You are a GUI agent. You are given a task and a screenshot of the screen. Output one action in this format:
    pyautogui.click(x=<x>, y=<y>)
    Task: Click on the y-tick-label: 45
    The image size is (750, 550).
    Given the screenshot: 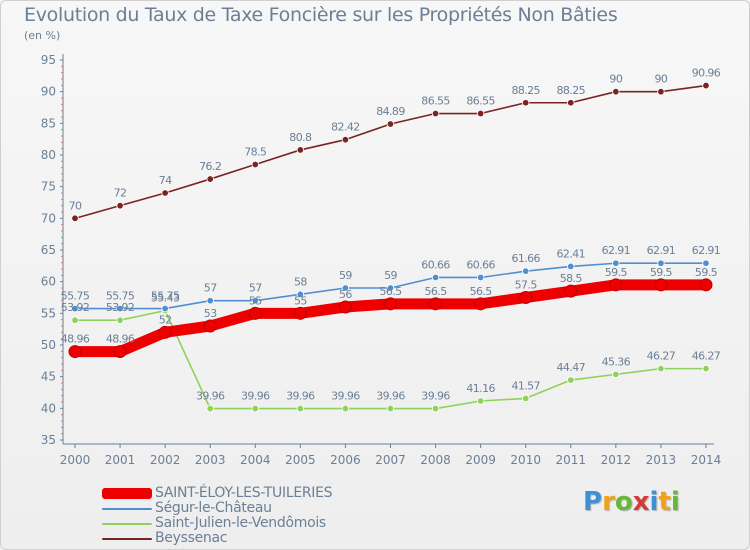 What is the action you would take?
    pyautogui.click(x=48, y=377)
    